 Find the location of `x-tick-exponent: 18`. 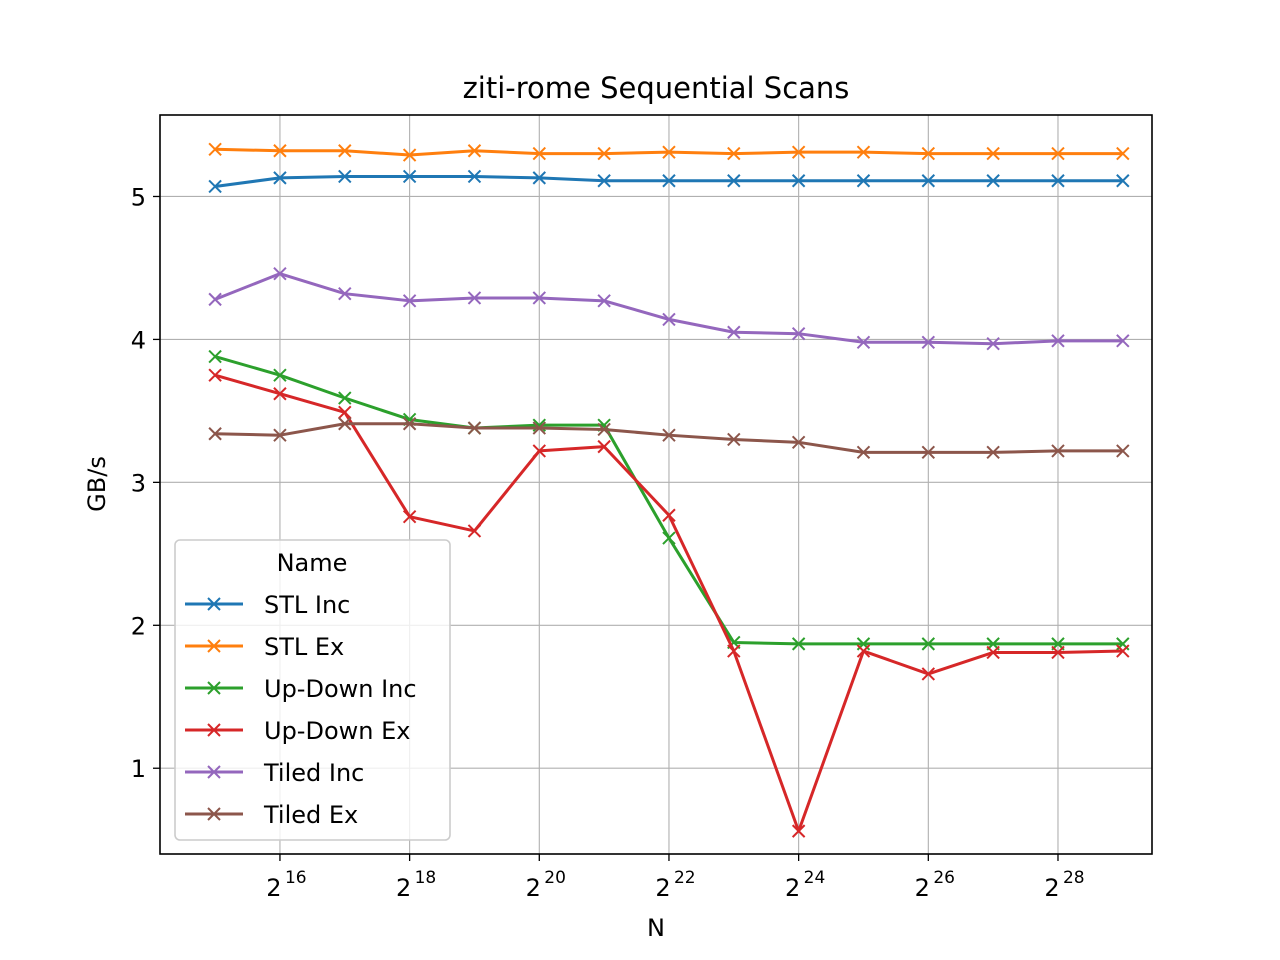

x-tick-exponent: 18 is located at coordinates (426, 878).